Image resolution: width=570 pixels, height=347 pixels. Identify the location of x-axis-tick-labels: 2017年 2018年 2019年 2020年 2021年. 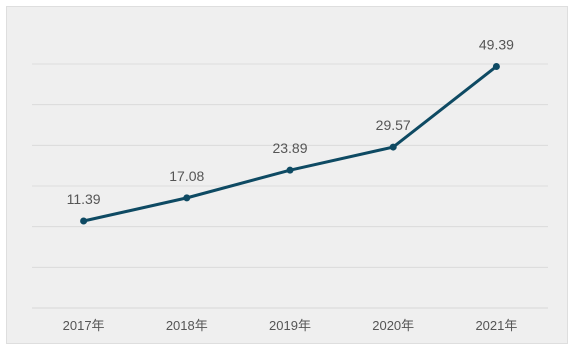
(290, 325).